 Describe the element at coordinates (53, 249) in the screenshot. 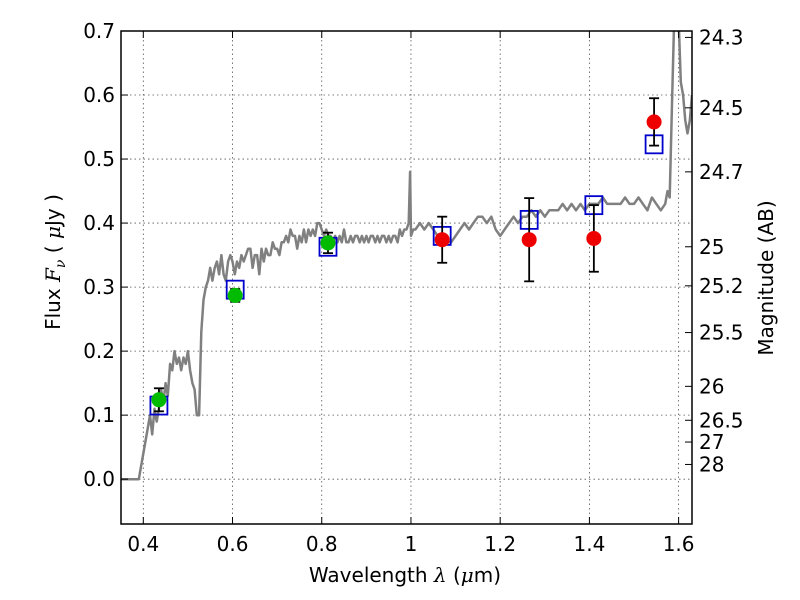

I see `y-axis-label-open: (` at that location.